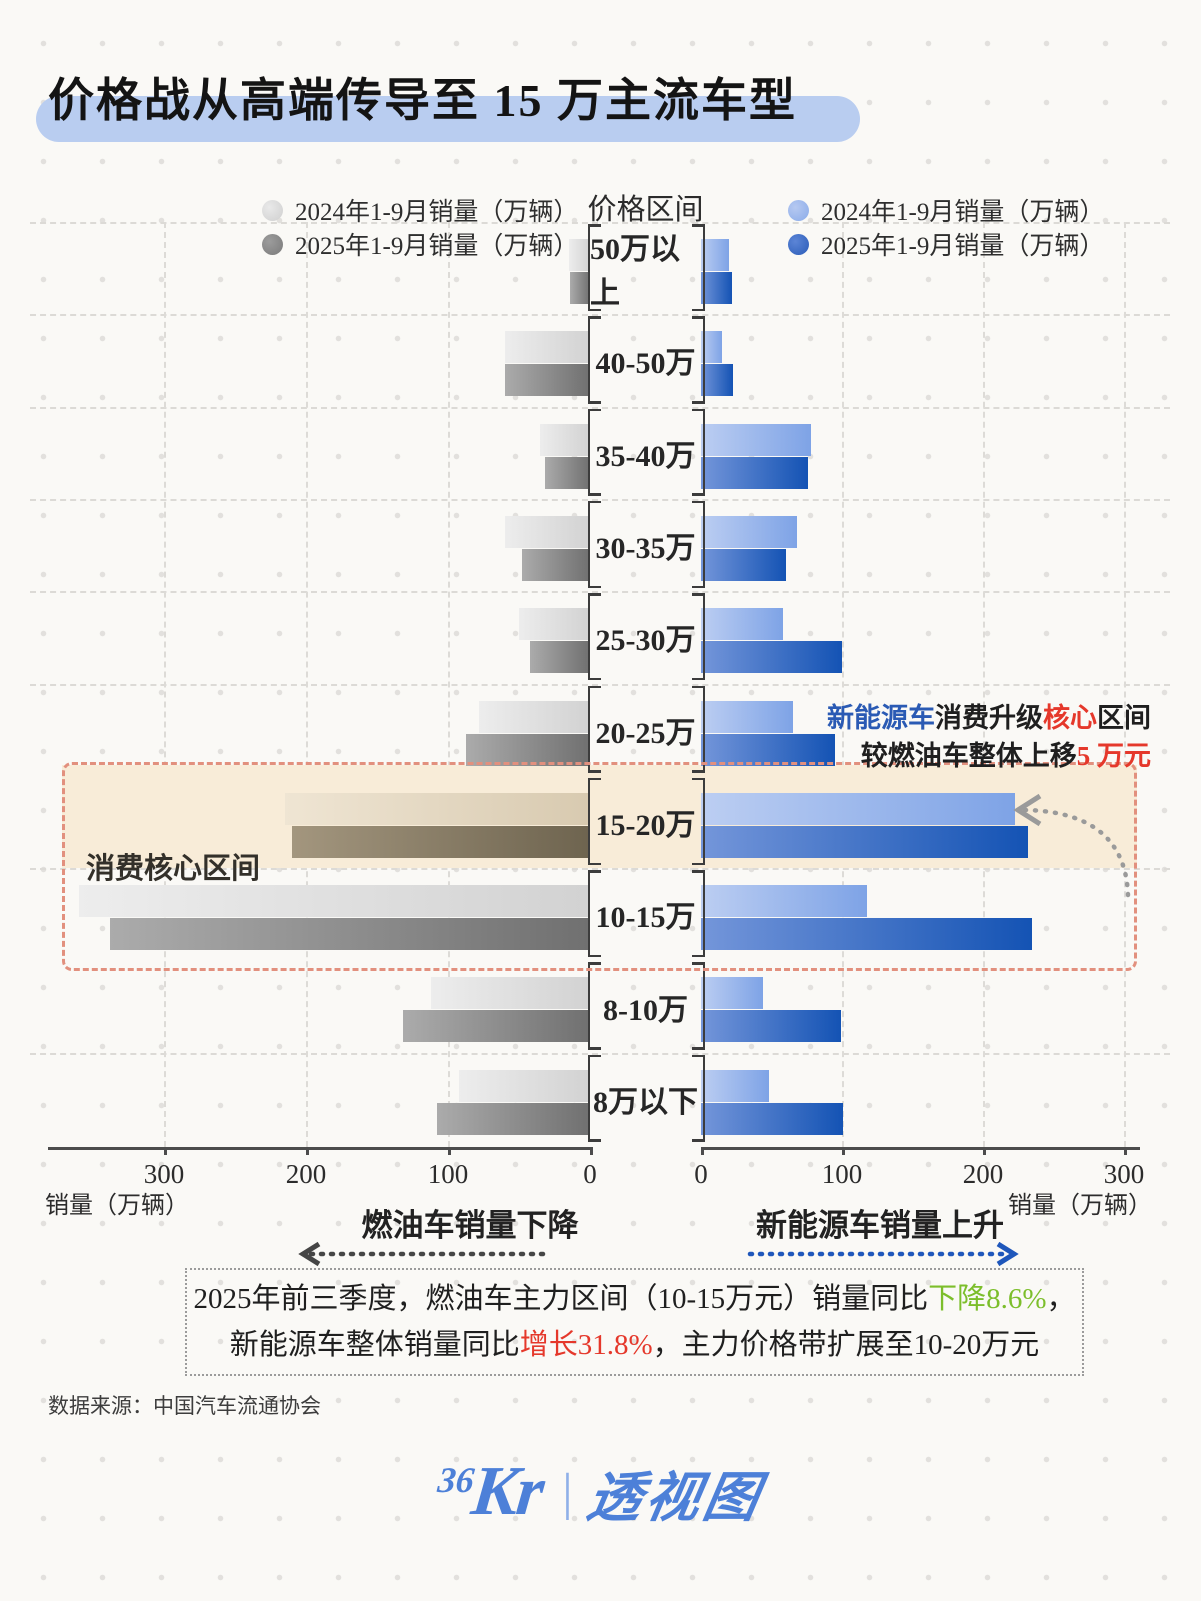 This screenshot has width=1201, height=1601. I want to click on axis-caption-left: 销量（万辆）, so click(117, 1206).